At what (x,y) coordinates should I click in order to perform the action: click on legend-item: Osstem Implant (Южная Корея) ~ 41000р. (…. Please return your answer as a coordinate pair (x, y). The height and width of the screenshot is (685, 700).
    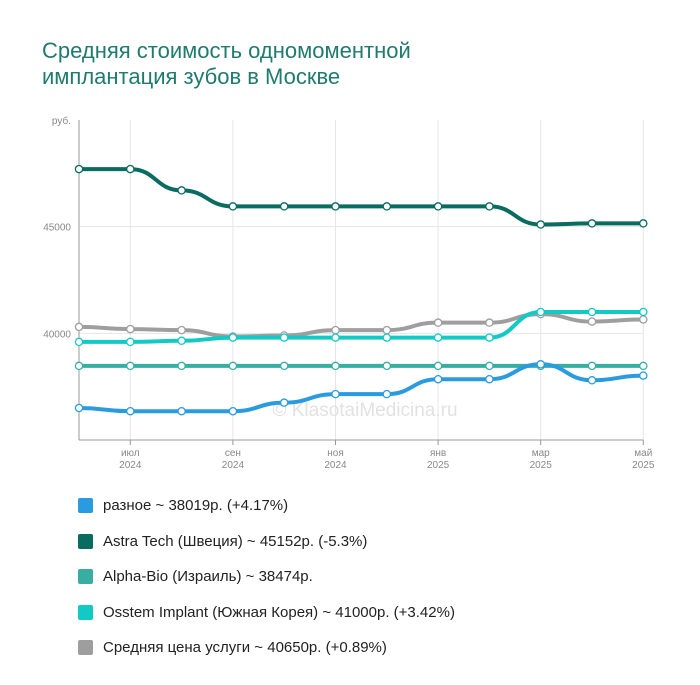
    Looking at the image, I should click on (266, 613).